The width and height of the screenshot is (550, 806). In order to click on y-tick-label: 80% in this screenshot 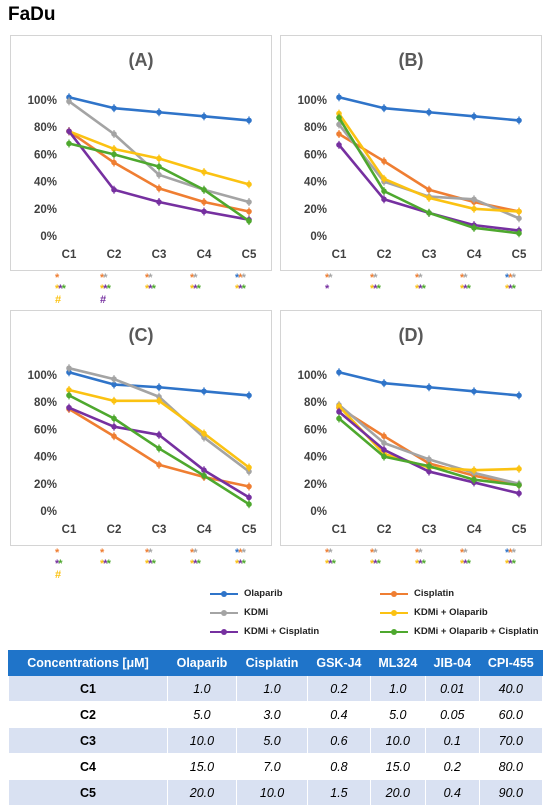, I will do `click(45, 403)`.